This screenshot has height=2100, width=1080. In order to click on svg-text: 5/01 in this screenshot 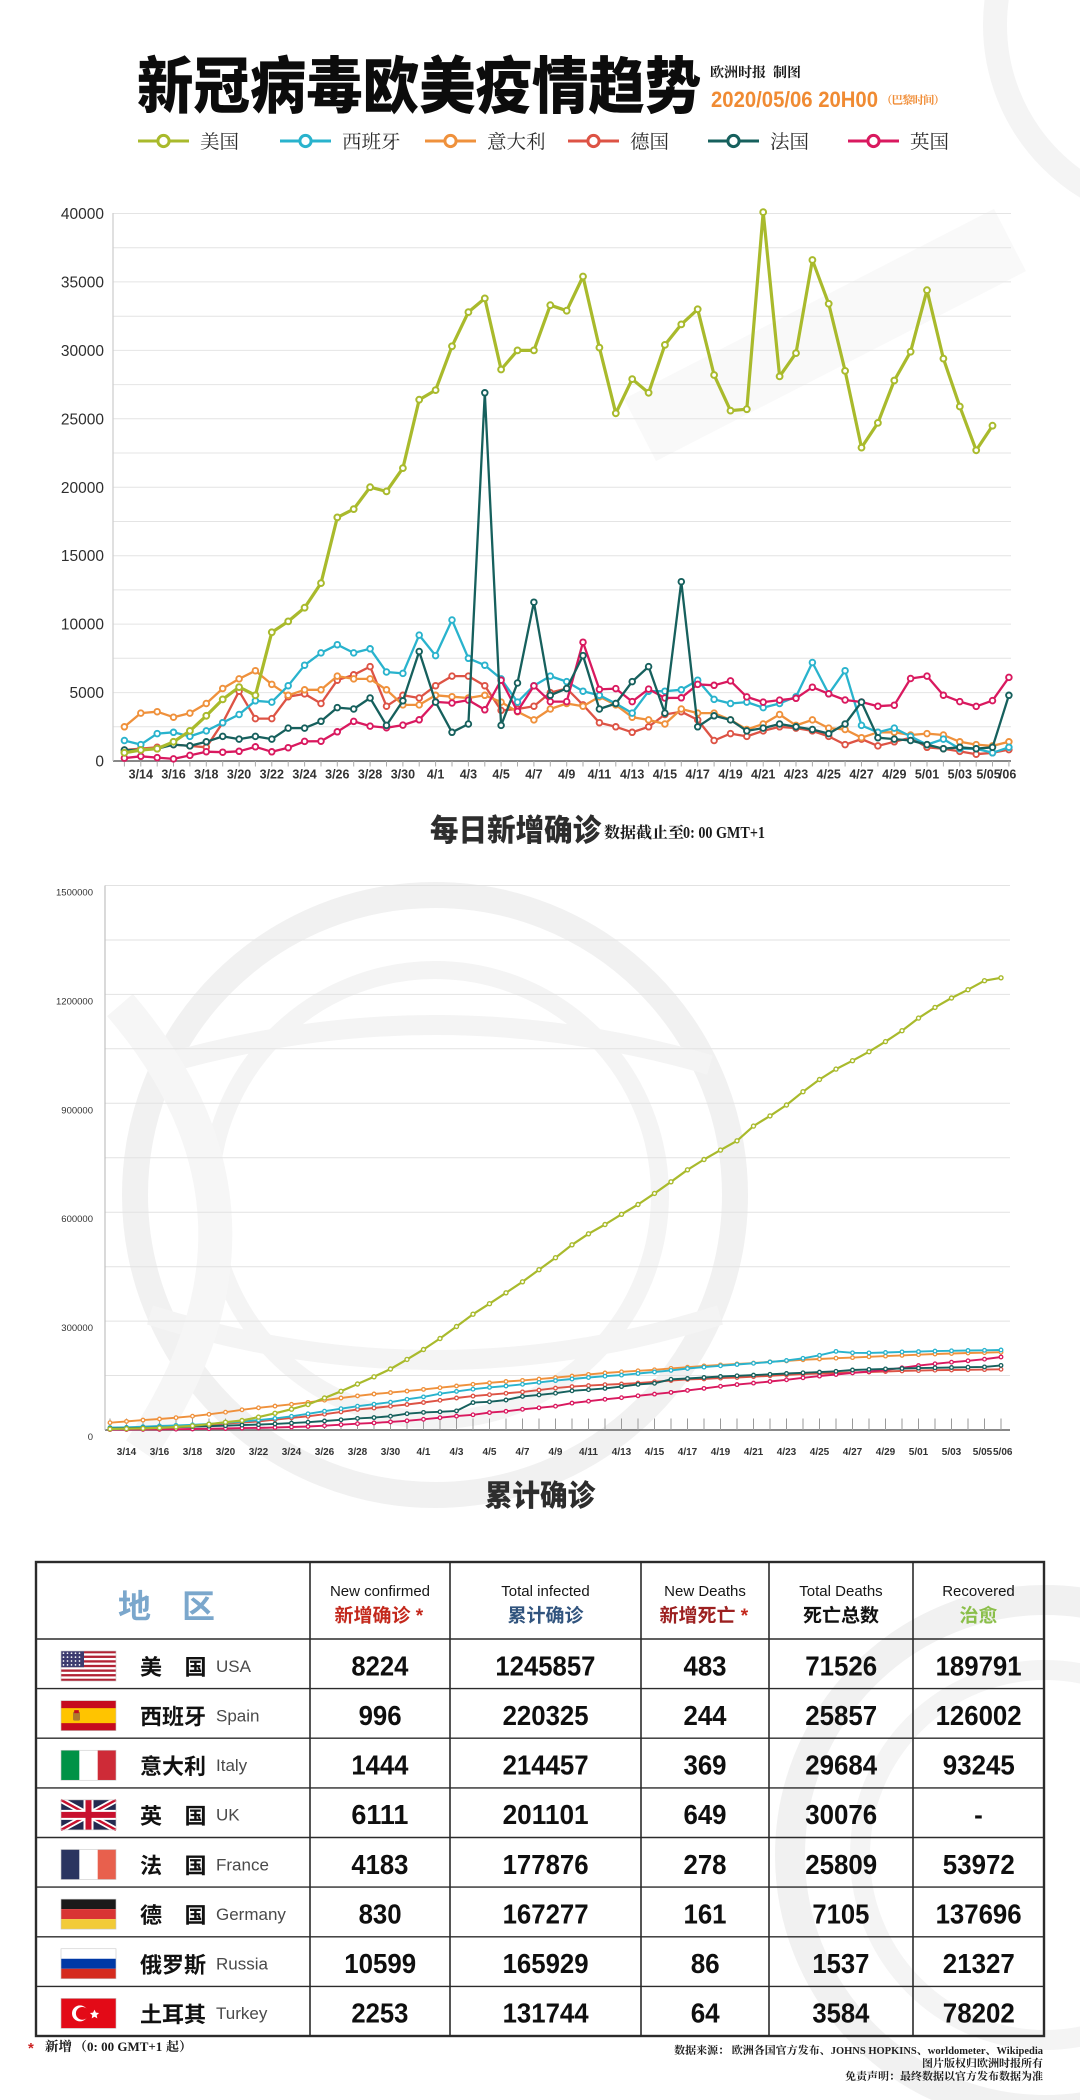, I will do `click(927, 775)`.